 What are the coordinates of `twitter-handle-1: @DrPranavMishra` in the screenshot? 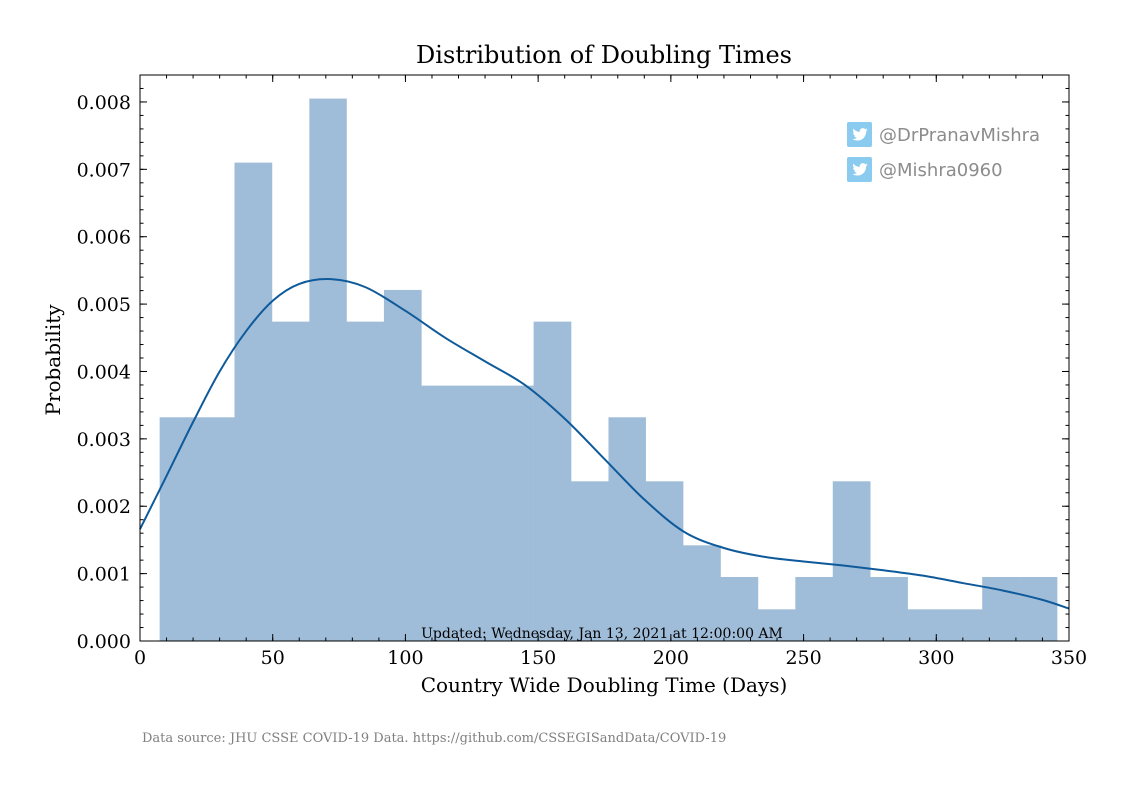 It's located at (943, 134).